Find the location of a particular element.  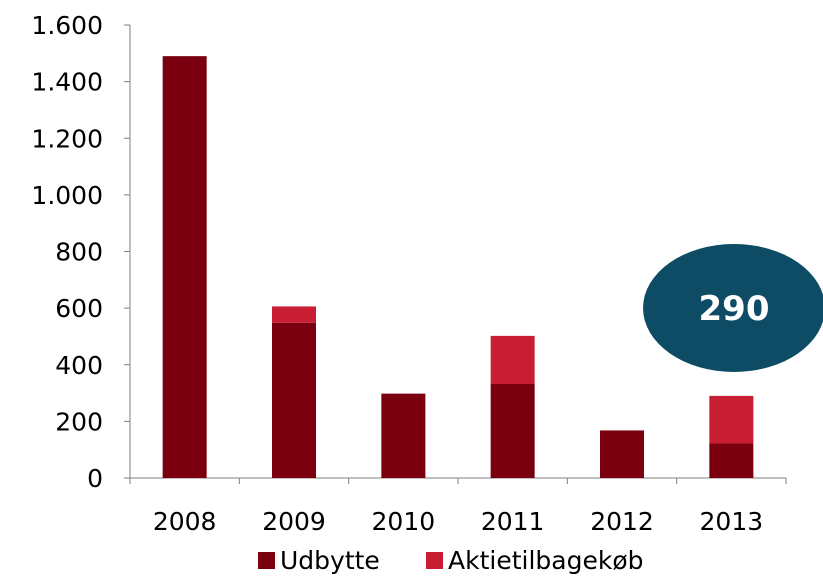

y-tick-label: 1.000 is located at coordinates (67, 195).